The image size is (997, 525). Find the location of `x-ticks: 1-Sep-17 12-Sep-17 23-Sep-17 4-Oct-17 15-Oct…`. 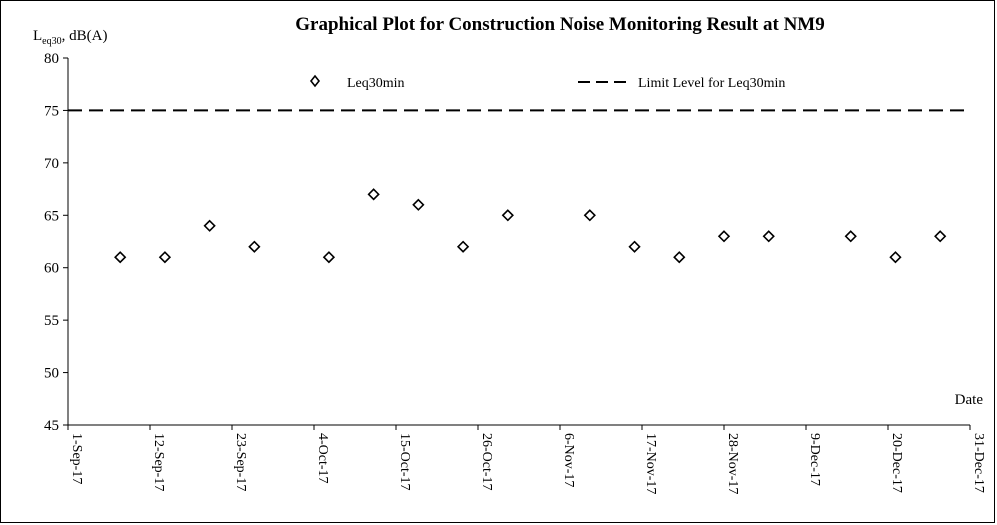

x-ticks: 1-Sep-17 12-Sep-17 23-Sep-17 4-Oct-17 15-Oct… is located at coordinates (526, 459).